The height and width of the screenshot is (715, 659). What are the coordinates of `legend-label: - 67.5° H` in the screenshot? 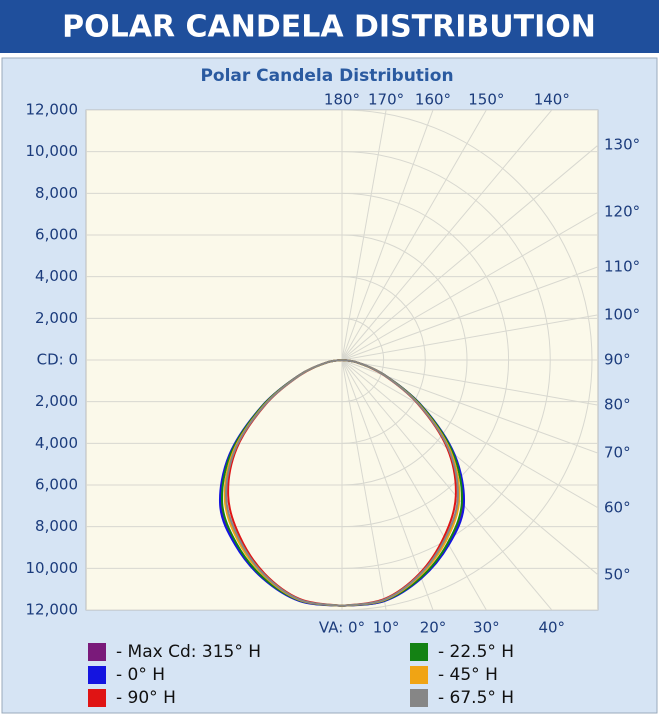 It's located at (476, 698).